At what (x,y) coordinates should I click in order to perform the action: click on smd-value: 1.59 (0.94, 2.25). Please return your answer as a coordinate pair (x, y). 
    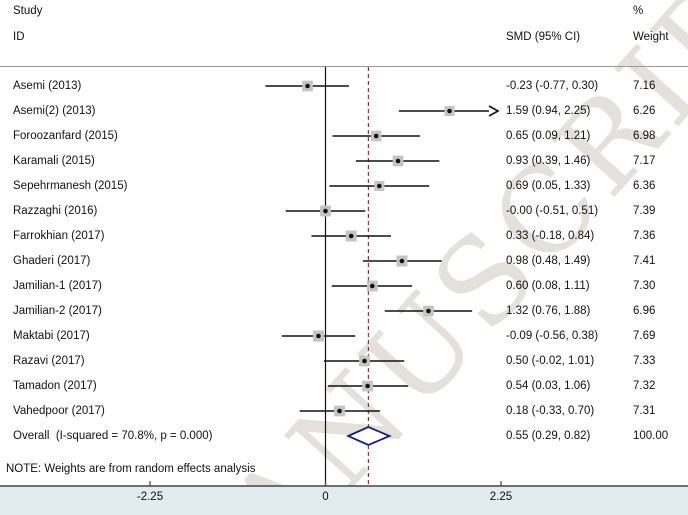
    Looking at the image, I should click on (548, 111).